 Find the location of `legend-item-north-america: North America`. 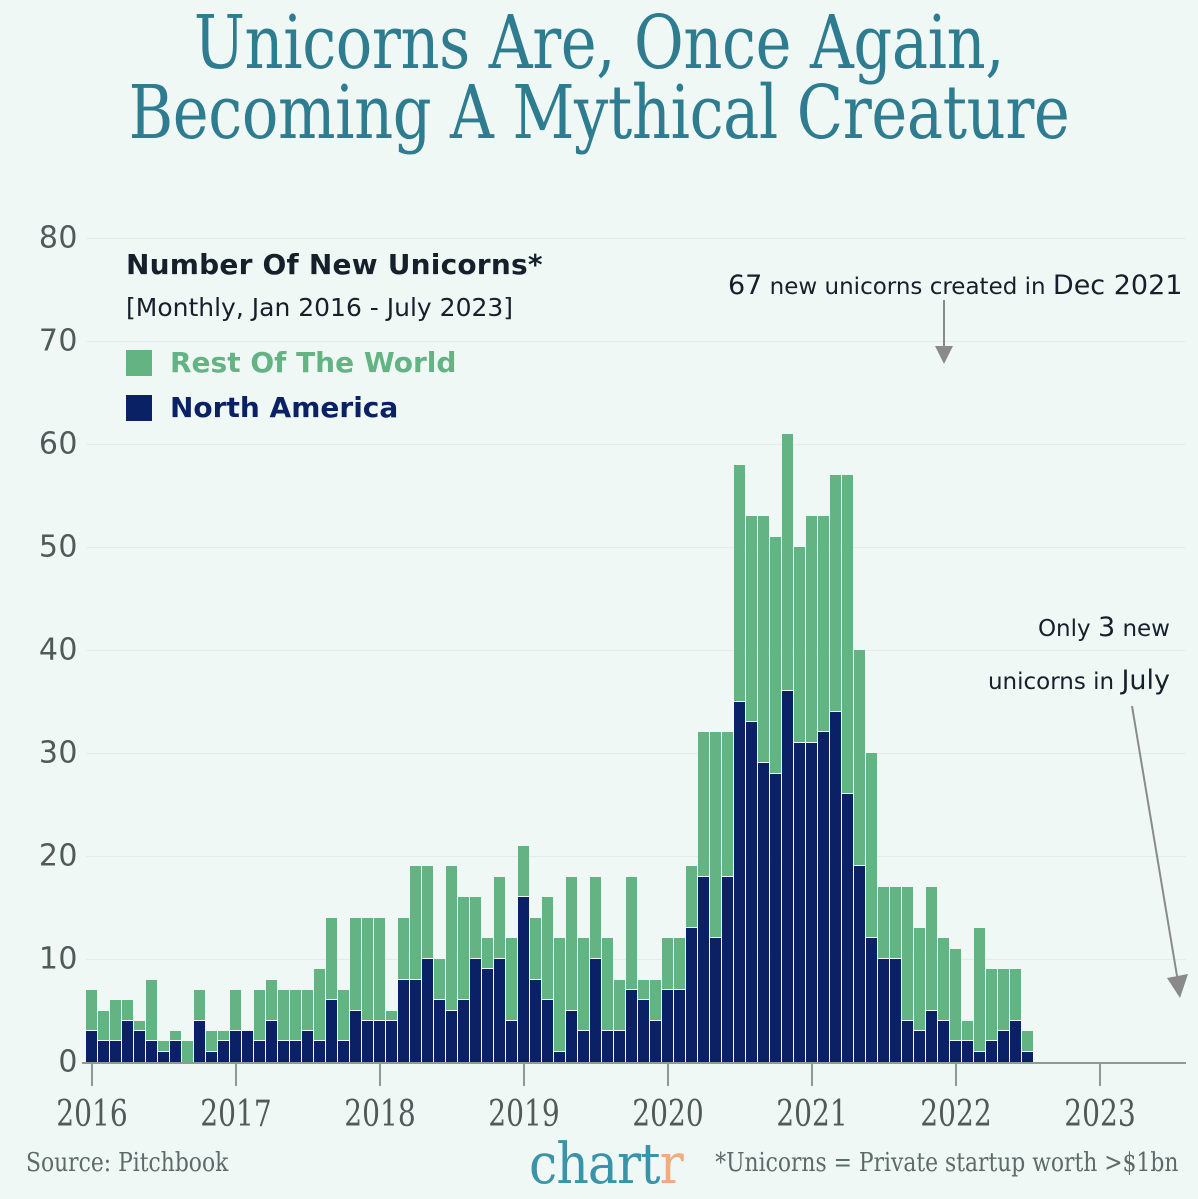

legend-item-north-america: North America is located at coordinates (334, 407).